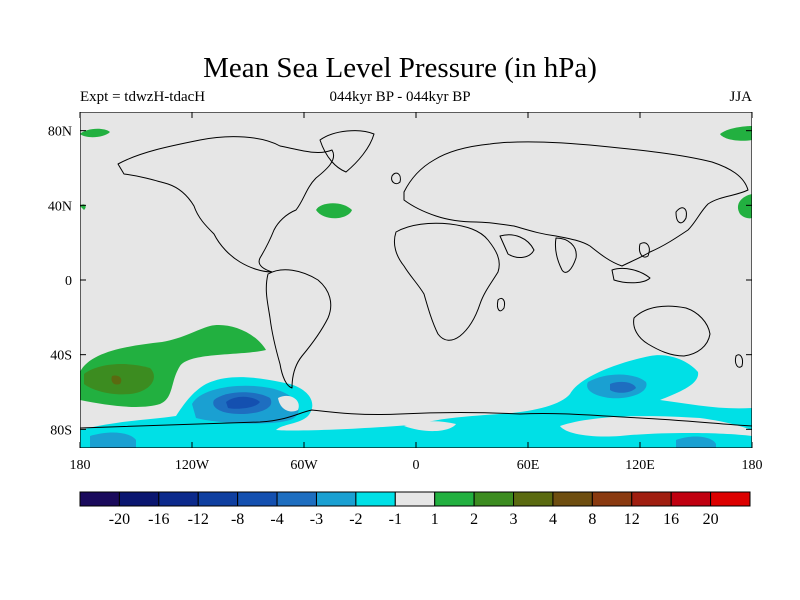 Image resolution: width=800 pixels, height=600 pixels. Describe the element at coordinates (736, 133) in the screenshot. I see `anomaly-arctic-east` at that location.